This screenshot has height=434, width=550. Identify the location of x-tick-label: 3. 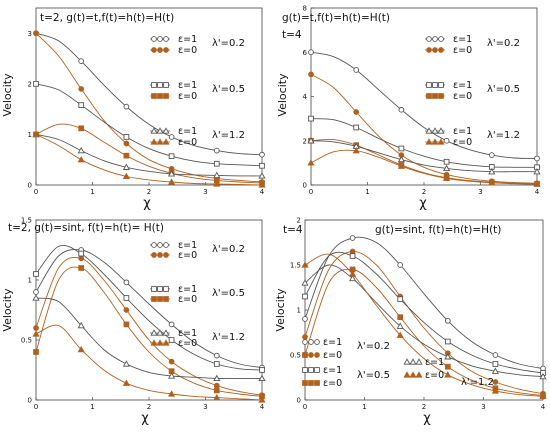
(205, 192).